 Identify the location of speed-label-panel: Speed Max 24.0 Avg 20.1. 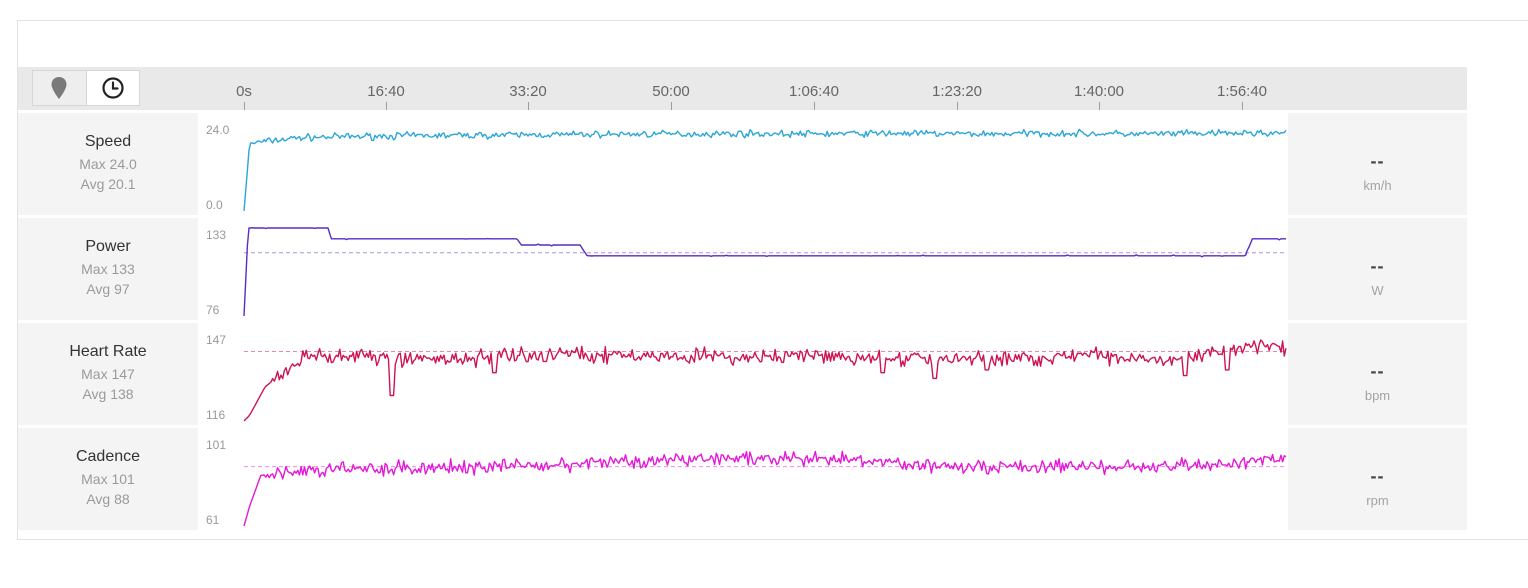
(108, 164).